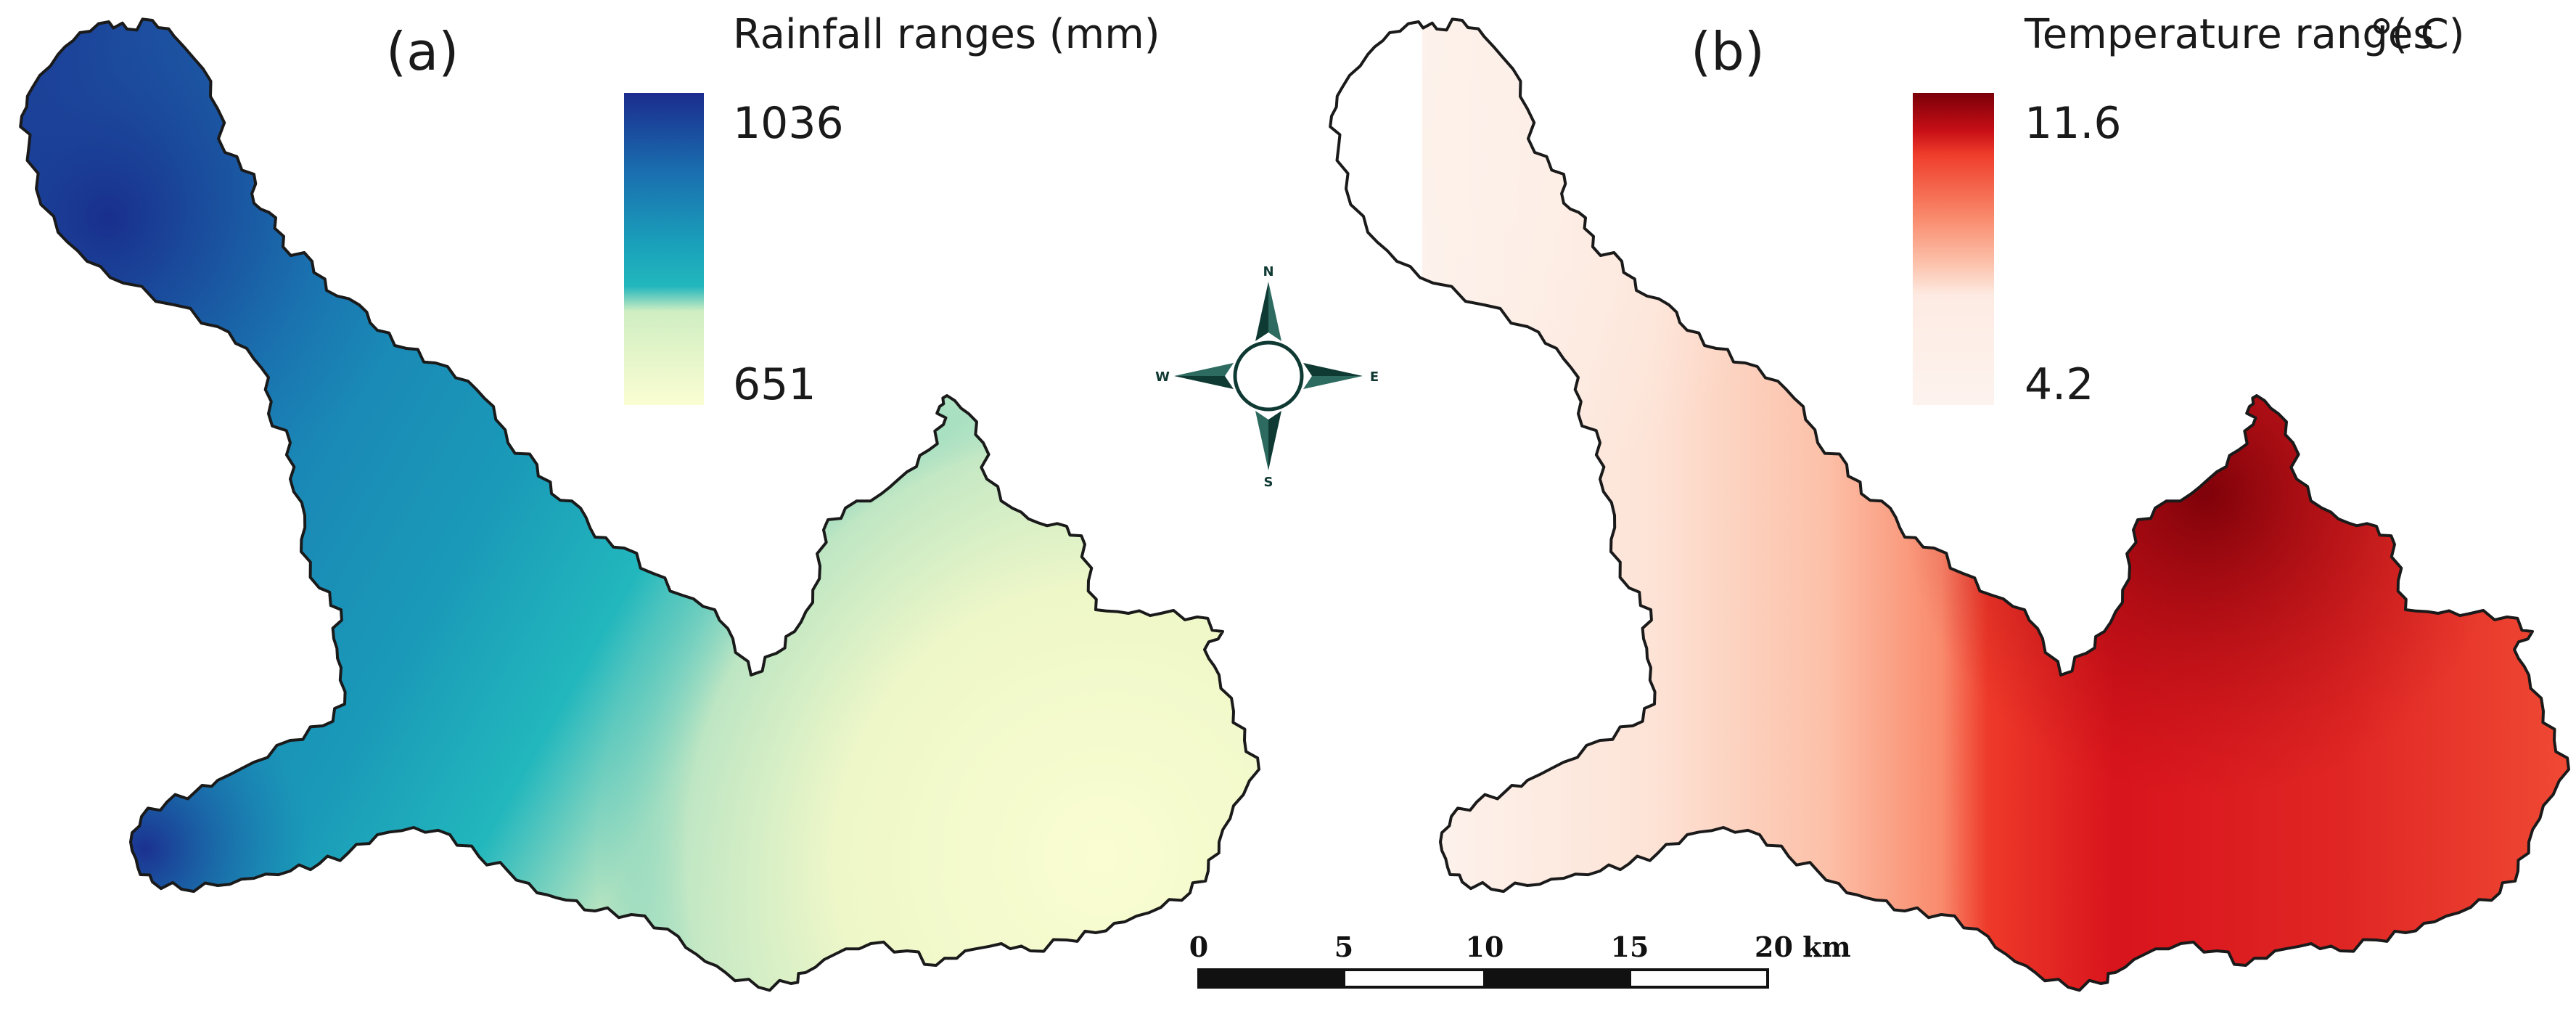 The width and height of the screenshot is (2576, 1022). What do you see at coordinates (422, 51) in the screenshot?
I see `panel-label-a: (a)` at bounding box center [422, 51].